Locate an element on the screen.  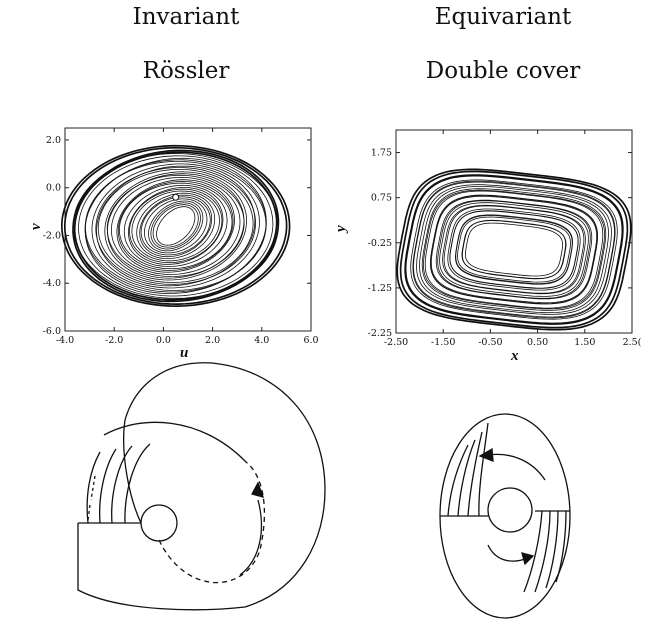
x-tick-label: 4.0 is located at coordinates (261, 340).